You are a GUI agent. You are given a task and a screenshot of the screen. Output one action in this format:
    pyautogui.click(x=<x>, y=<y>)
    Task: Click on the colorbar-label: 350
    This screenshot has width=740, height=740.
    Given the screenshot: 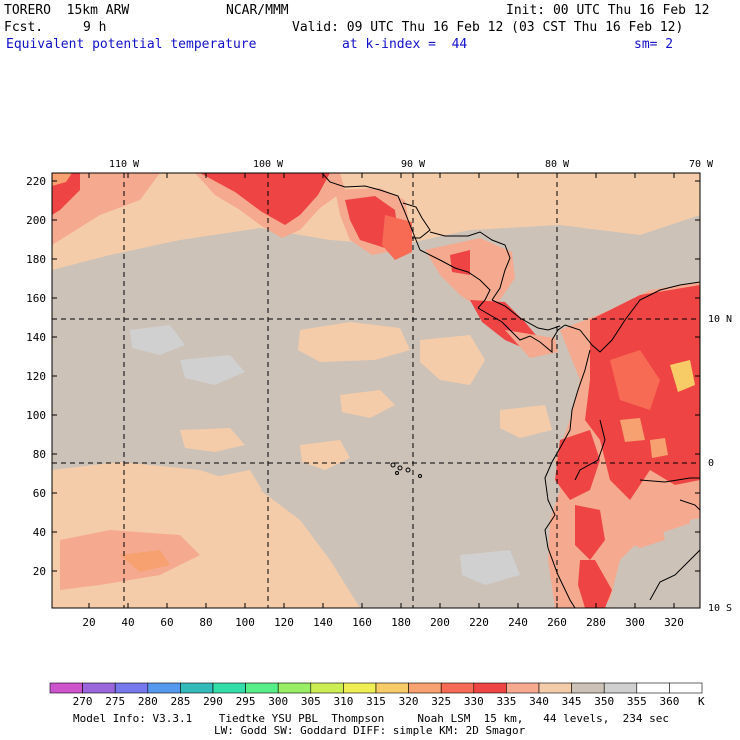 What is the action you would take?
    pyautogui.click(x=604, y=701)
    